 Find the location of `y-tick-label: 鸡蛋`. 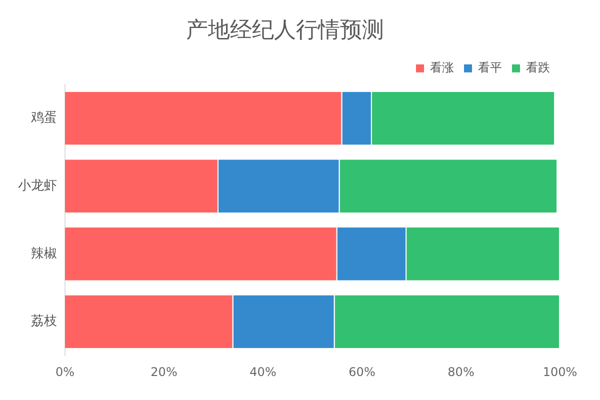

y-tick-label: 鸡蛋 is located at coordinates (43, 118).